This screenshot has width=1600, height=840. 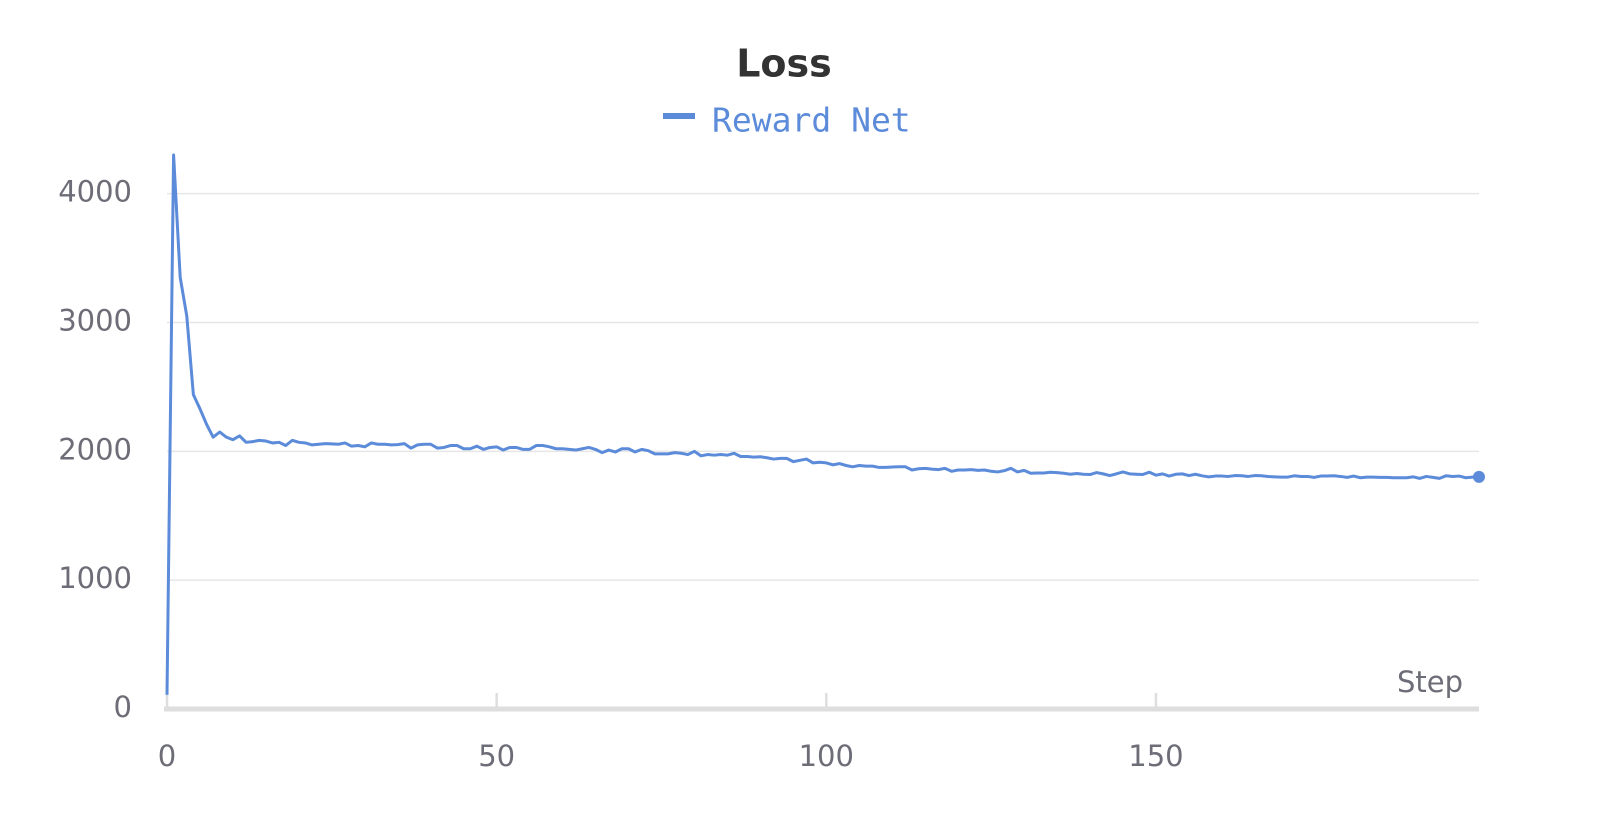 I want to click on y-tick-label: 3000, so click(x=95, y=320).